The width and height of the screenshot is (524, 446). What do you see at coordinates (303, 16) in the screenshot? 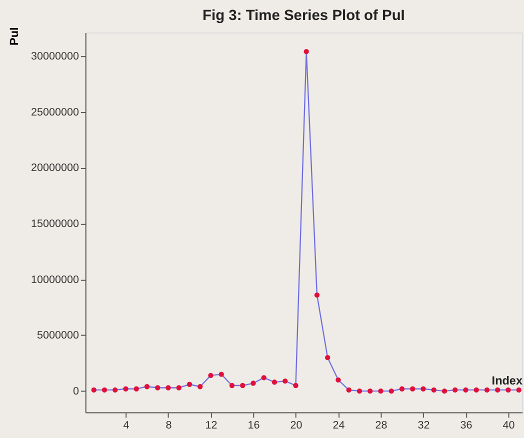
I see `chart-title: Fig 3: Time Series Plot of PuI` at bounding box center [303, 16].